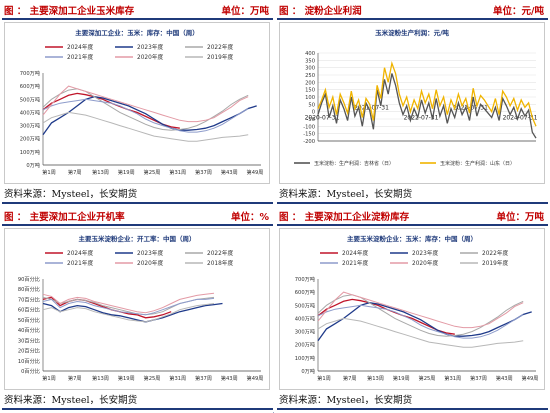 This screenshot has width=550, height=413. Describe the element at coordinates (309, 135) in the screenshot. I see `y-tick-label: -150` at that location.